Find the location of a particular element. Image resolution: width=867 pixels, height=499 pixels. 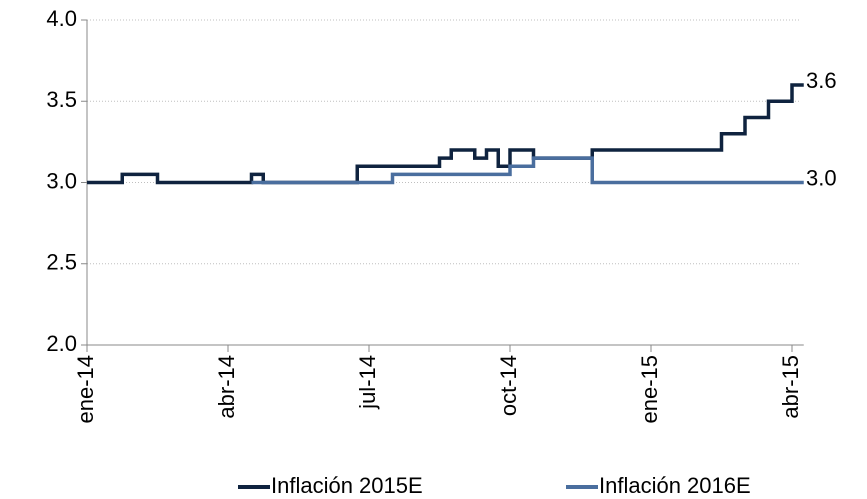

legend-label: Inflación 2015E is located at coordinates (347, 485).